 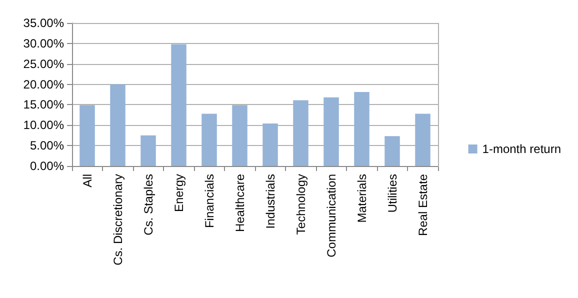 I want to click on x-tick-label: Financials, so click(x=209, y=201).